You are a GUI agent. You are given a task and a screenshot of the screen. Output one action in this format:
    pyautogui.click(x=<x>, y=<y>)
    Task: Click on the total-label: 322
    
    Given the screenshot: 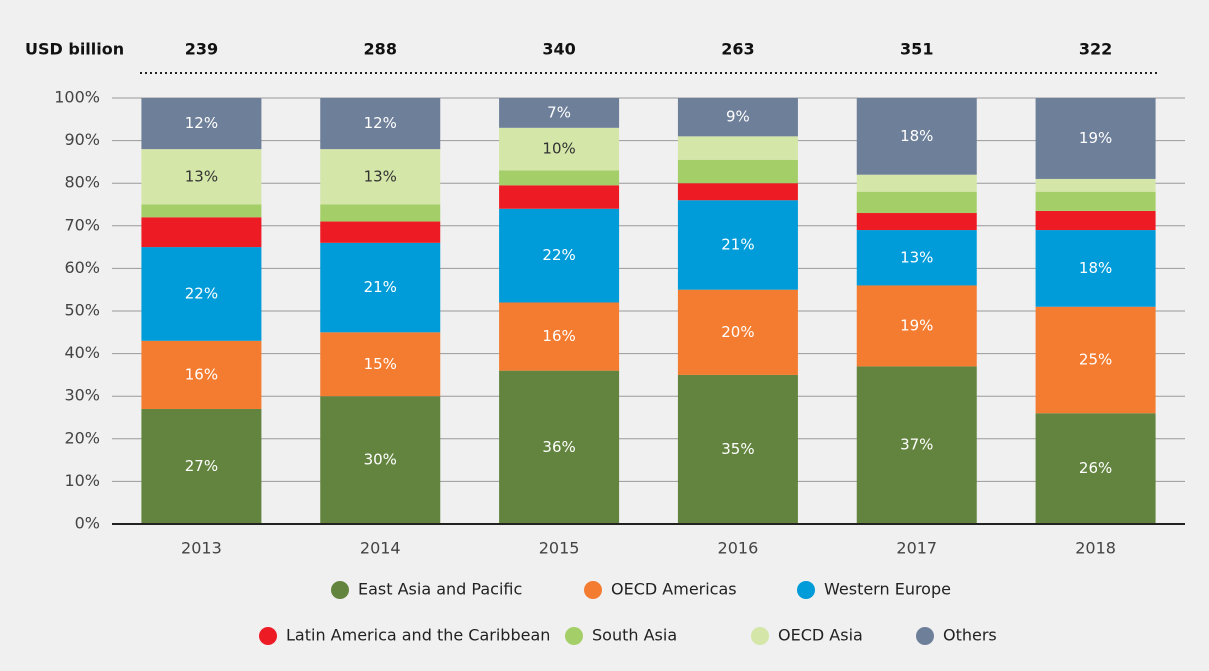 What is the action you would take?
    pyautogui.click(x=1095, y=49)
    